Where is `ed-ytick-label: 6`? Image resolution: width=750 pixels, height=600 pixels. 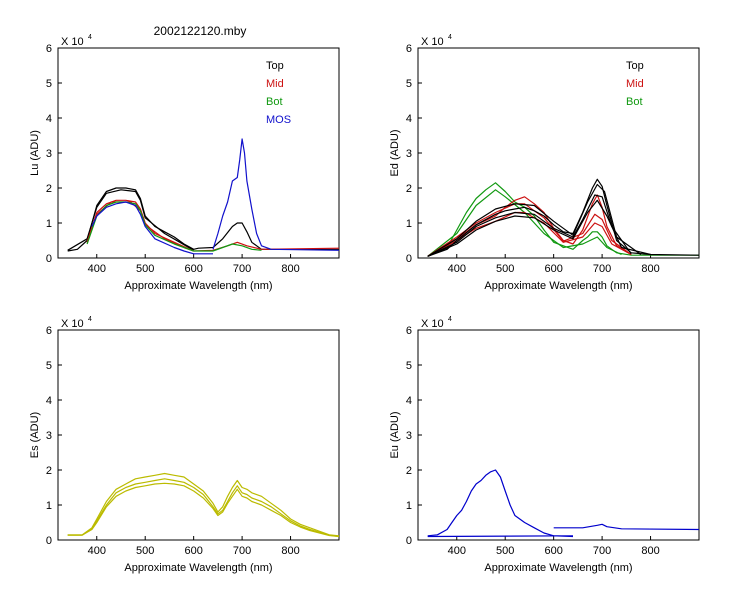 ed-ytick-label: 6 is located at coordinates (409, 49).